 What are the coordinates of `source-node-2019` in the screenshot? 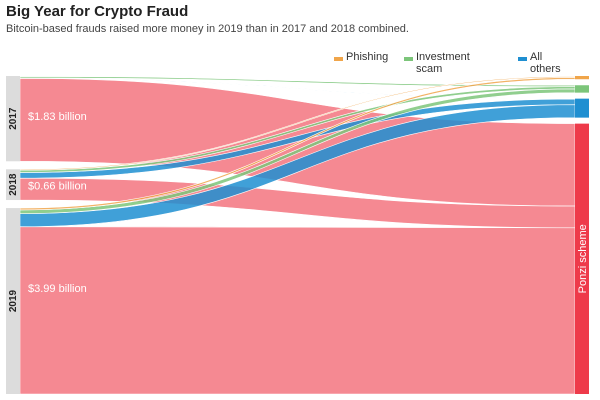 It's located at (13, 301).